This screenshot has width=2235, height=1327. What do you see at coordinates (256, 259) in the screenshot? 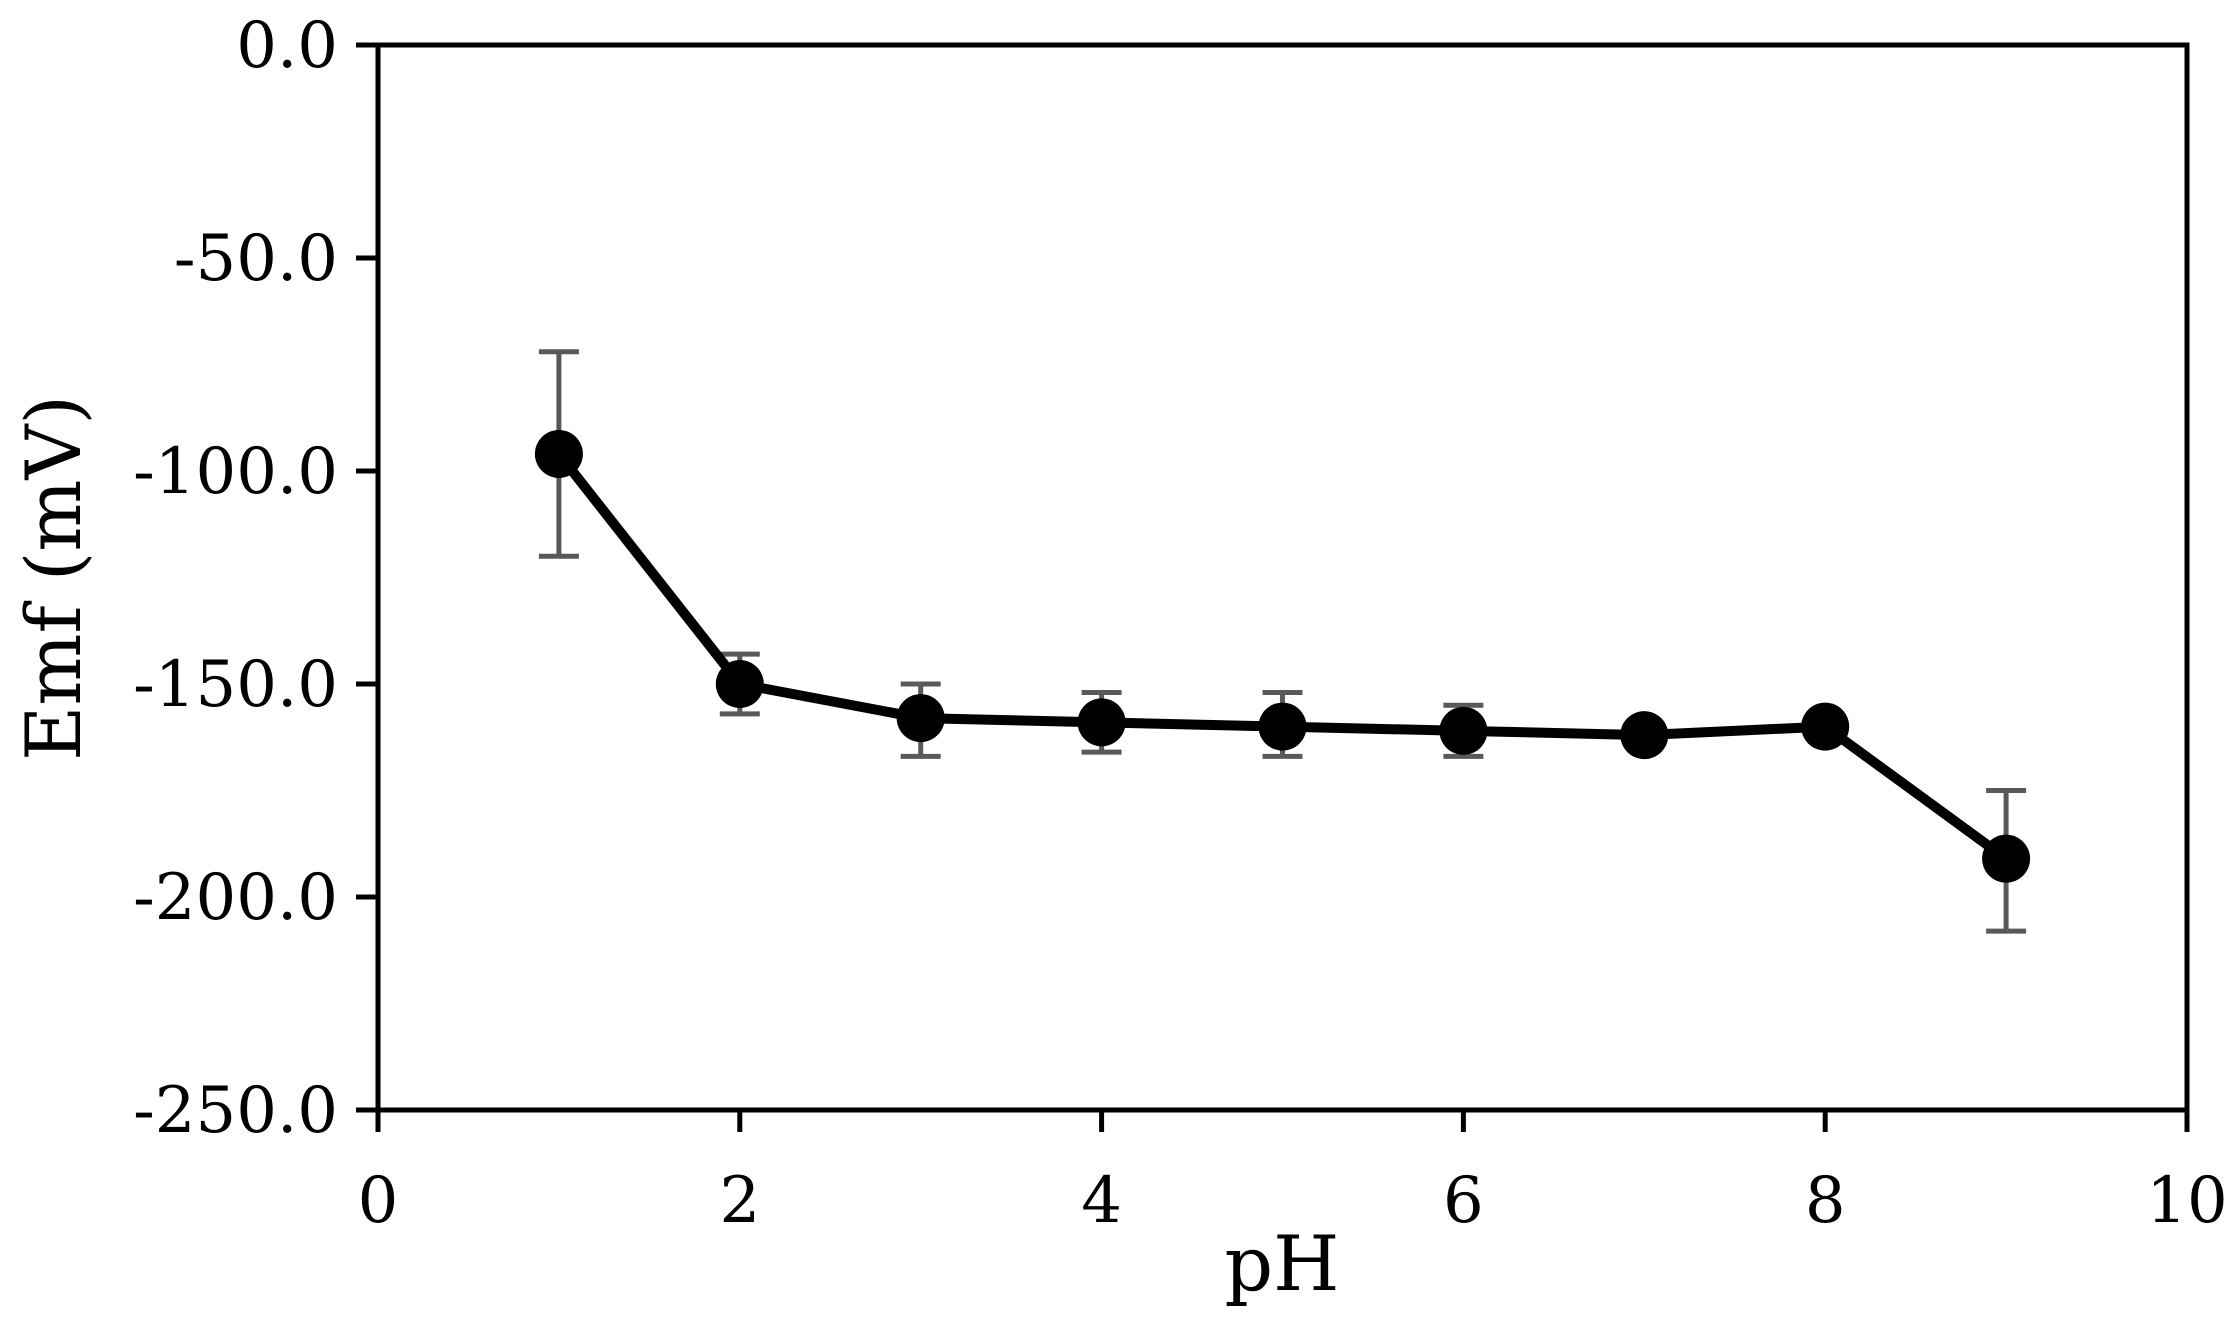
I see `y-tick-label: -50.0` at bounding box center [256, 259].